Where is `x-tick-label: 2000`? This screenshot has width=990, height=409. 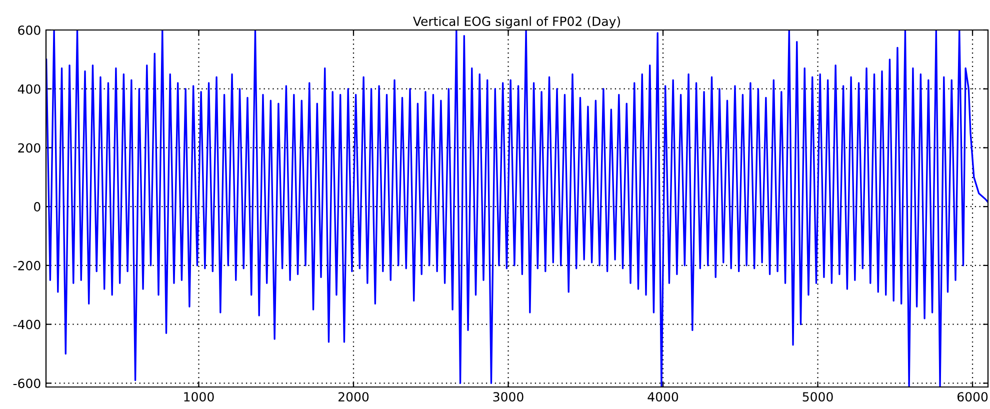 x-tick-label: 2000 is located at coordinates (353, 397).